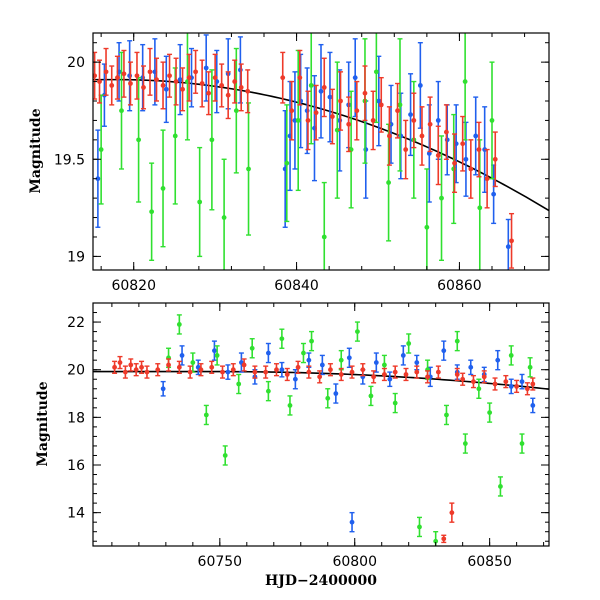 This screenshot has height=600, width=600. Describe the element at coordinates (76, 466) in the screenshot. I see `y-tick-label: 16` at that location.